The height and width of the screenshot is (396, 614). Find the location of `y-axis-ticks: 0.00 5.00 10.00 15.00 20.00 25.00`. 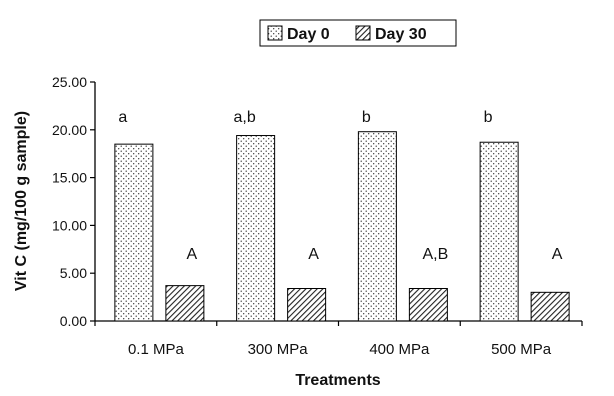

y-axis-ticks: 0.00 5.00 10.00 15.00 20.00 25.00 is located at coordinates (73, 201).